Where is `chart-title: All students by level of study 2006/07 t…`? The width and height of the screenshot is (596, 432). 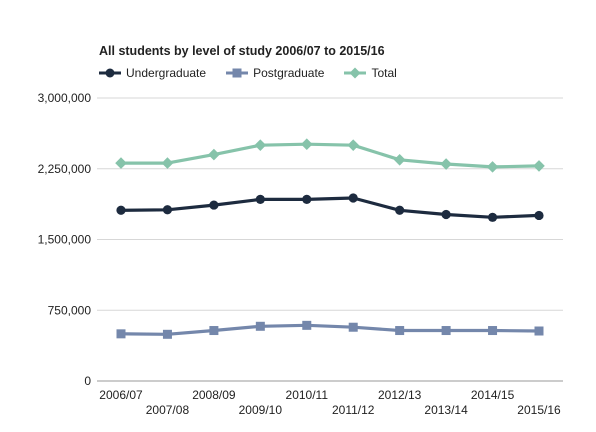
chart-title: All students by level of study 2006/07 t… is located at coordinates (242, 51).